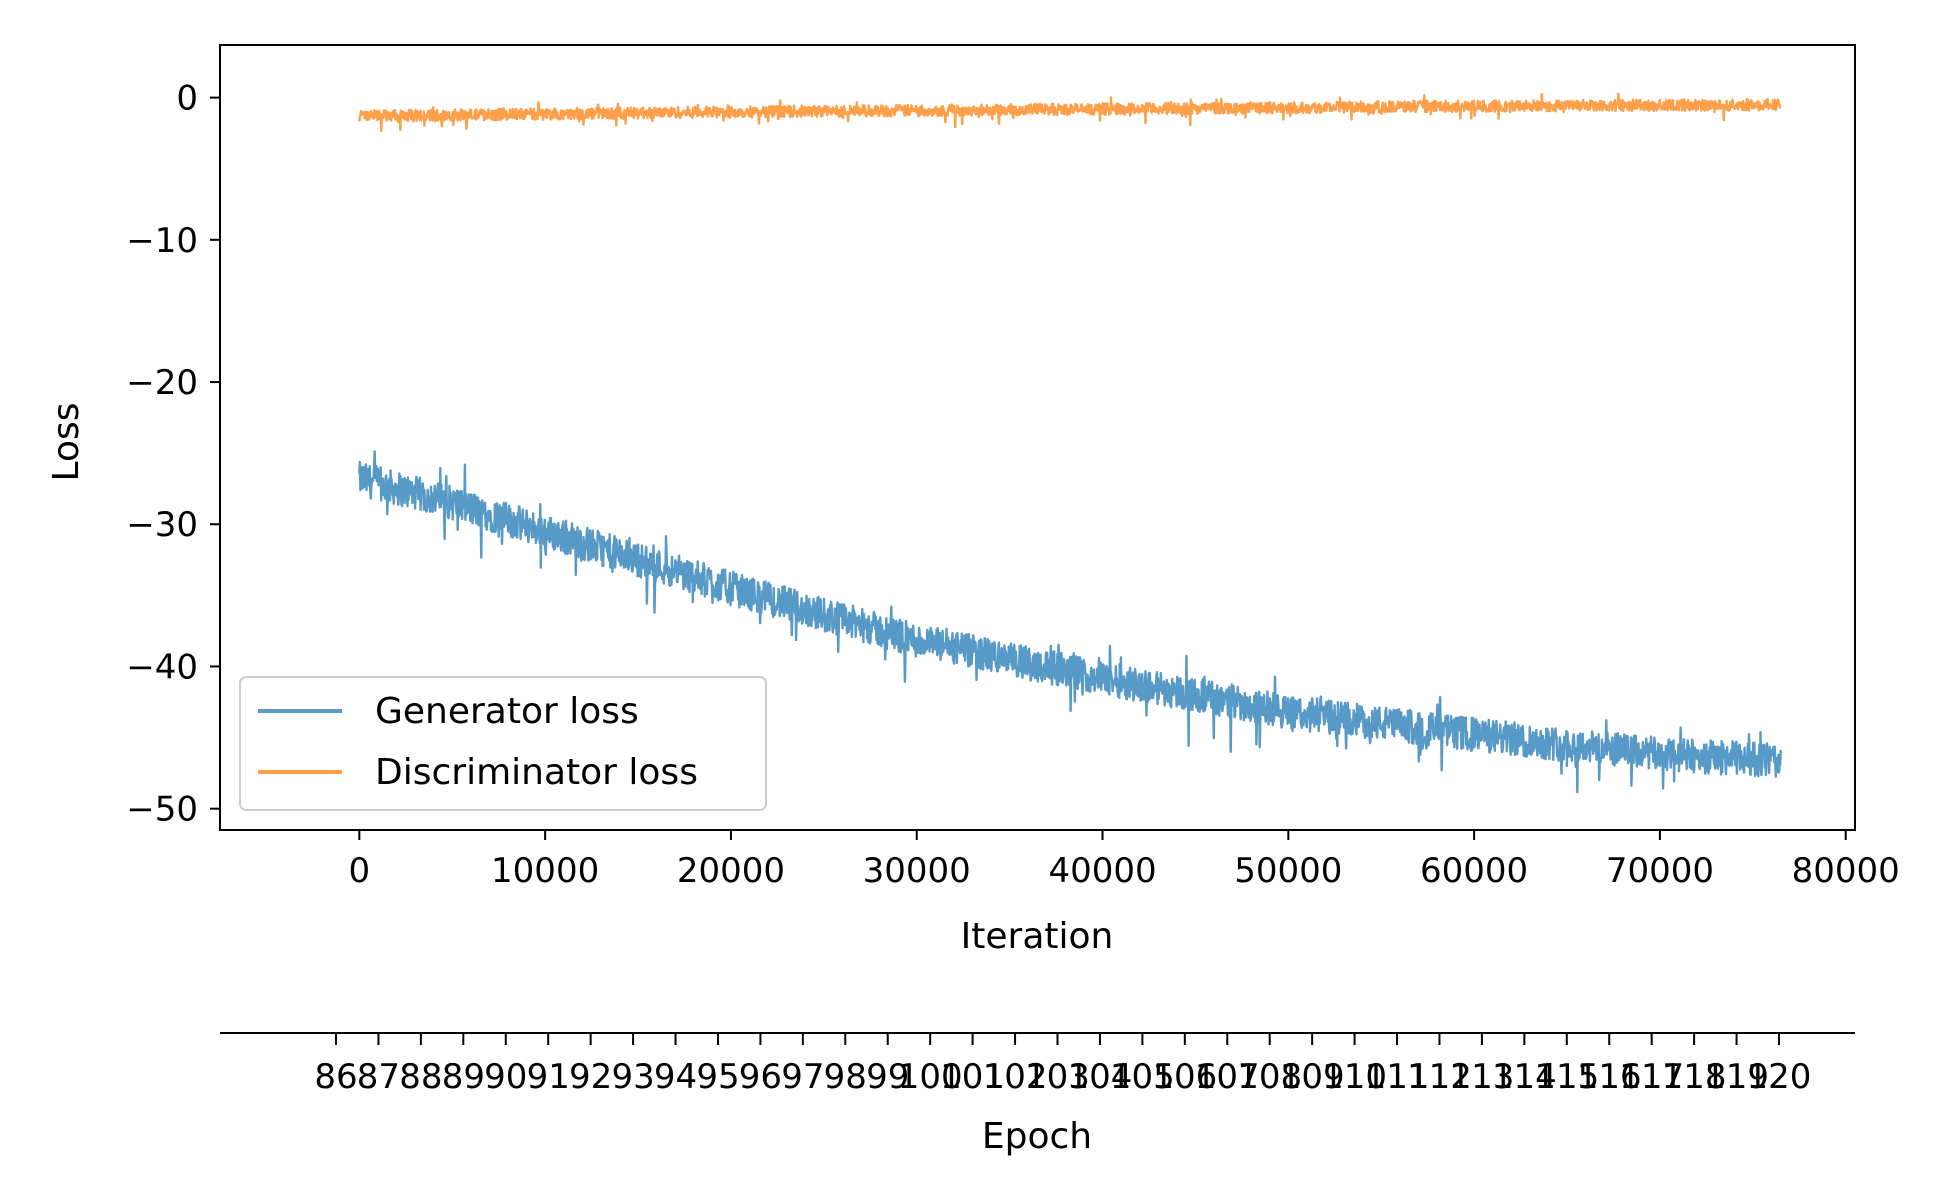  I want to click on epoch-tick-label: 92, so click(590, 1077).